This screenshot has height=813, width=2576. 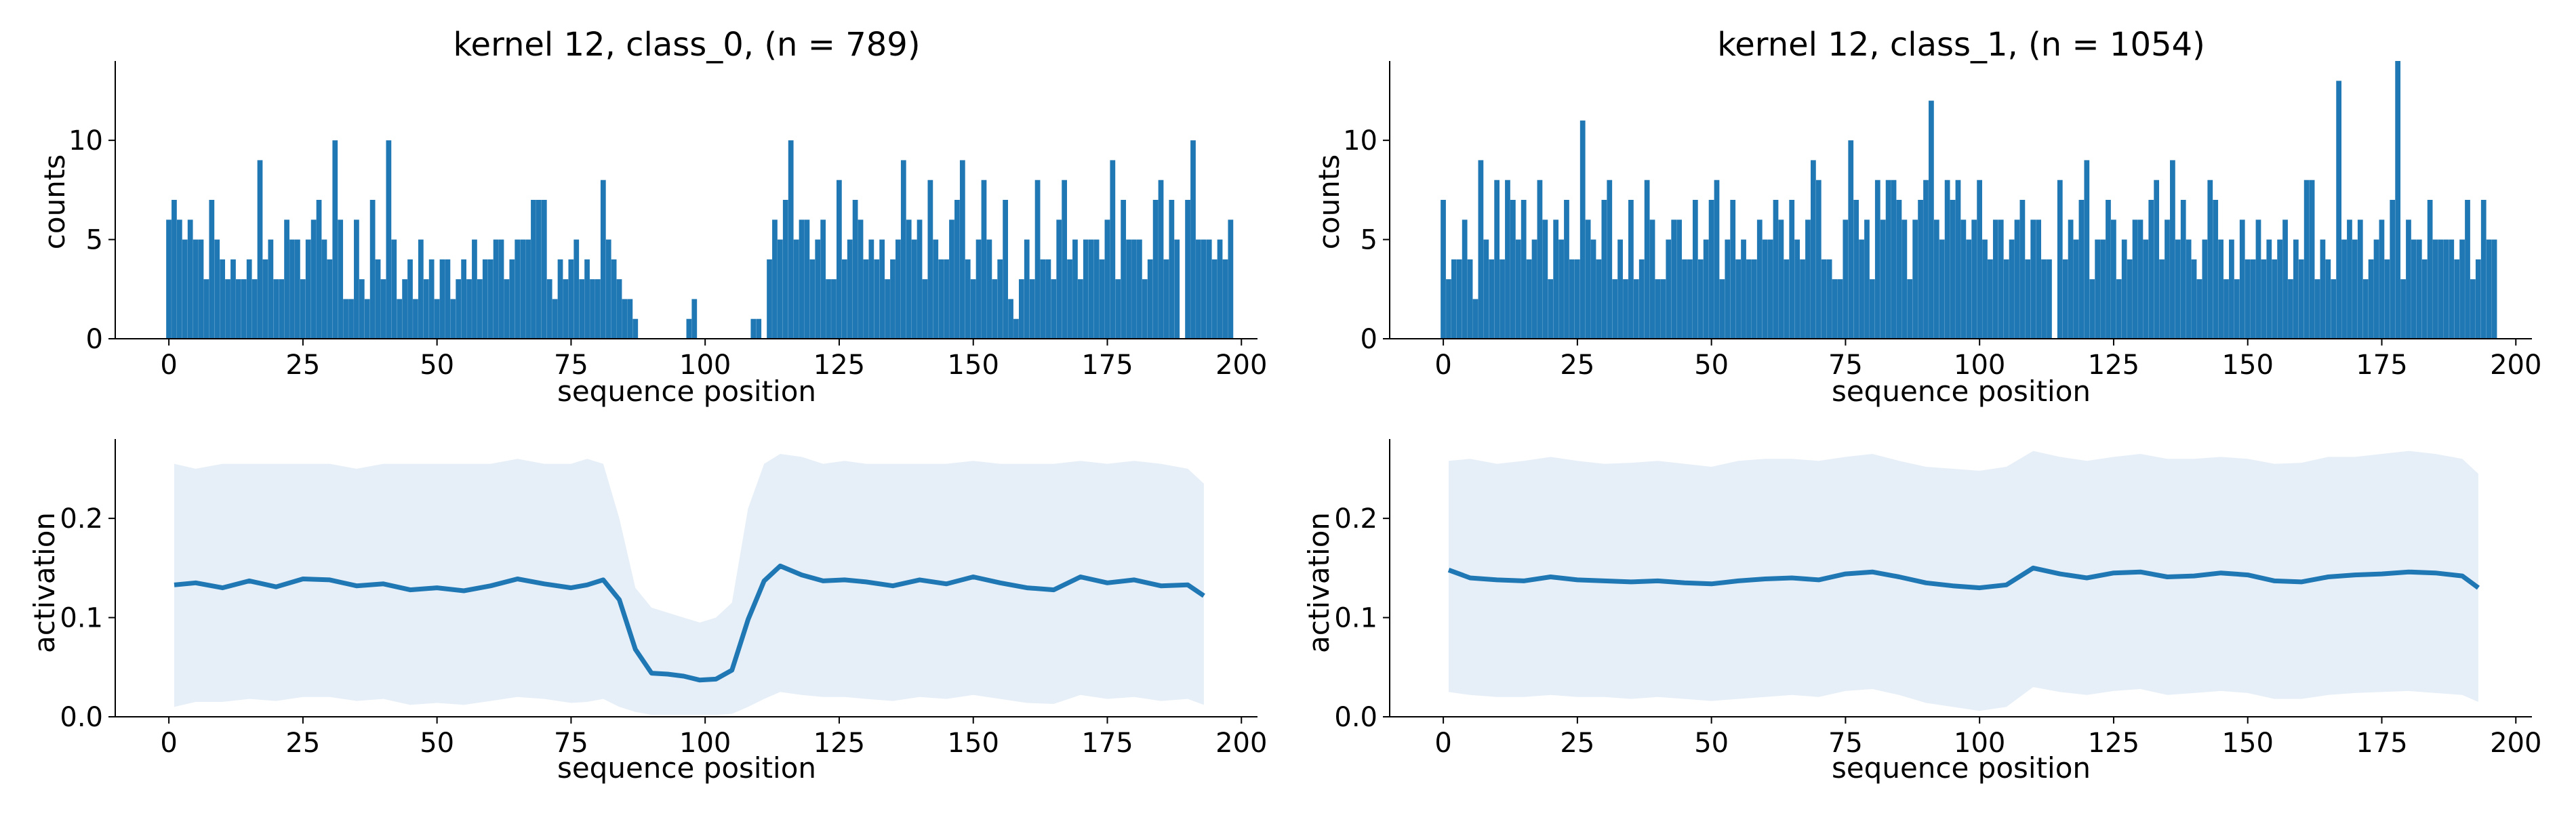 I want to click on y-axis-label: counts, so click(x=54, y=201).